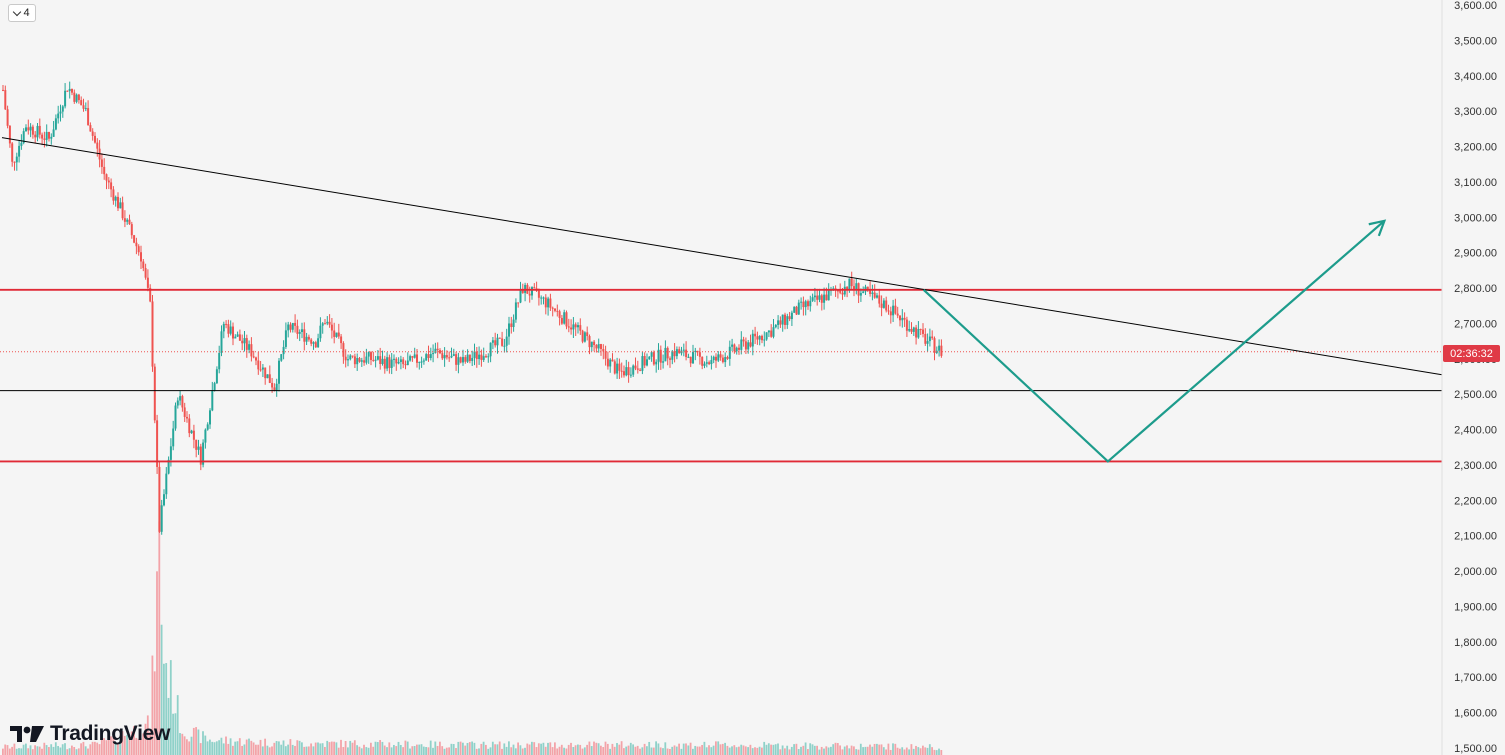  What do you see at coordinates (1475, 112) in the screenshot?
I see `y-tick-label: 3,300.00` at bounding box center [1475, 112].